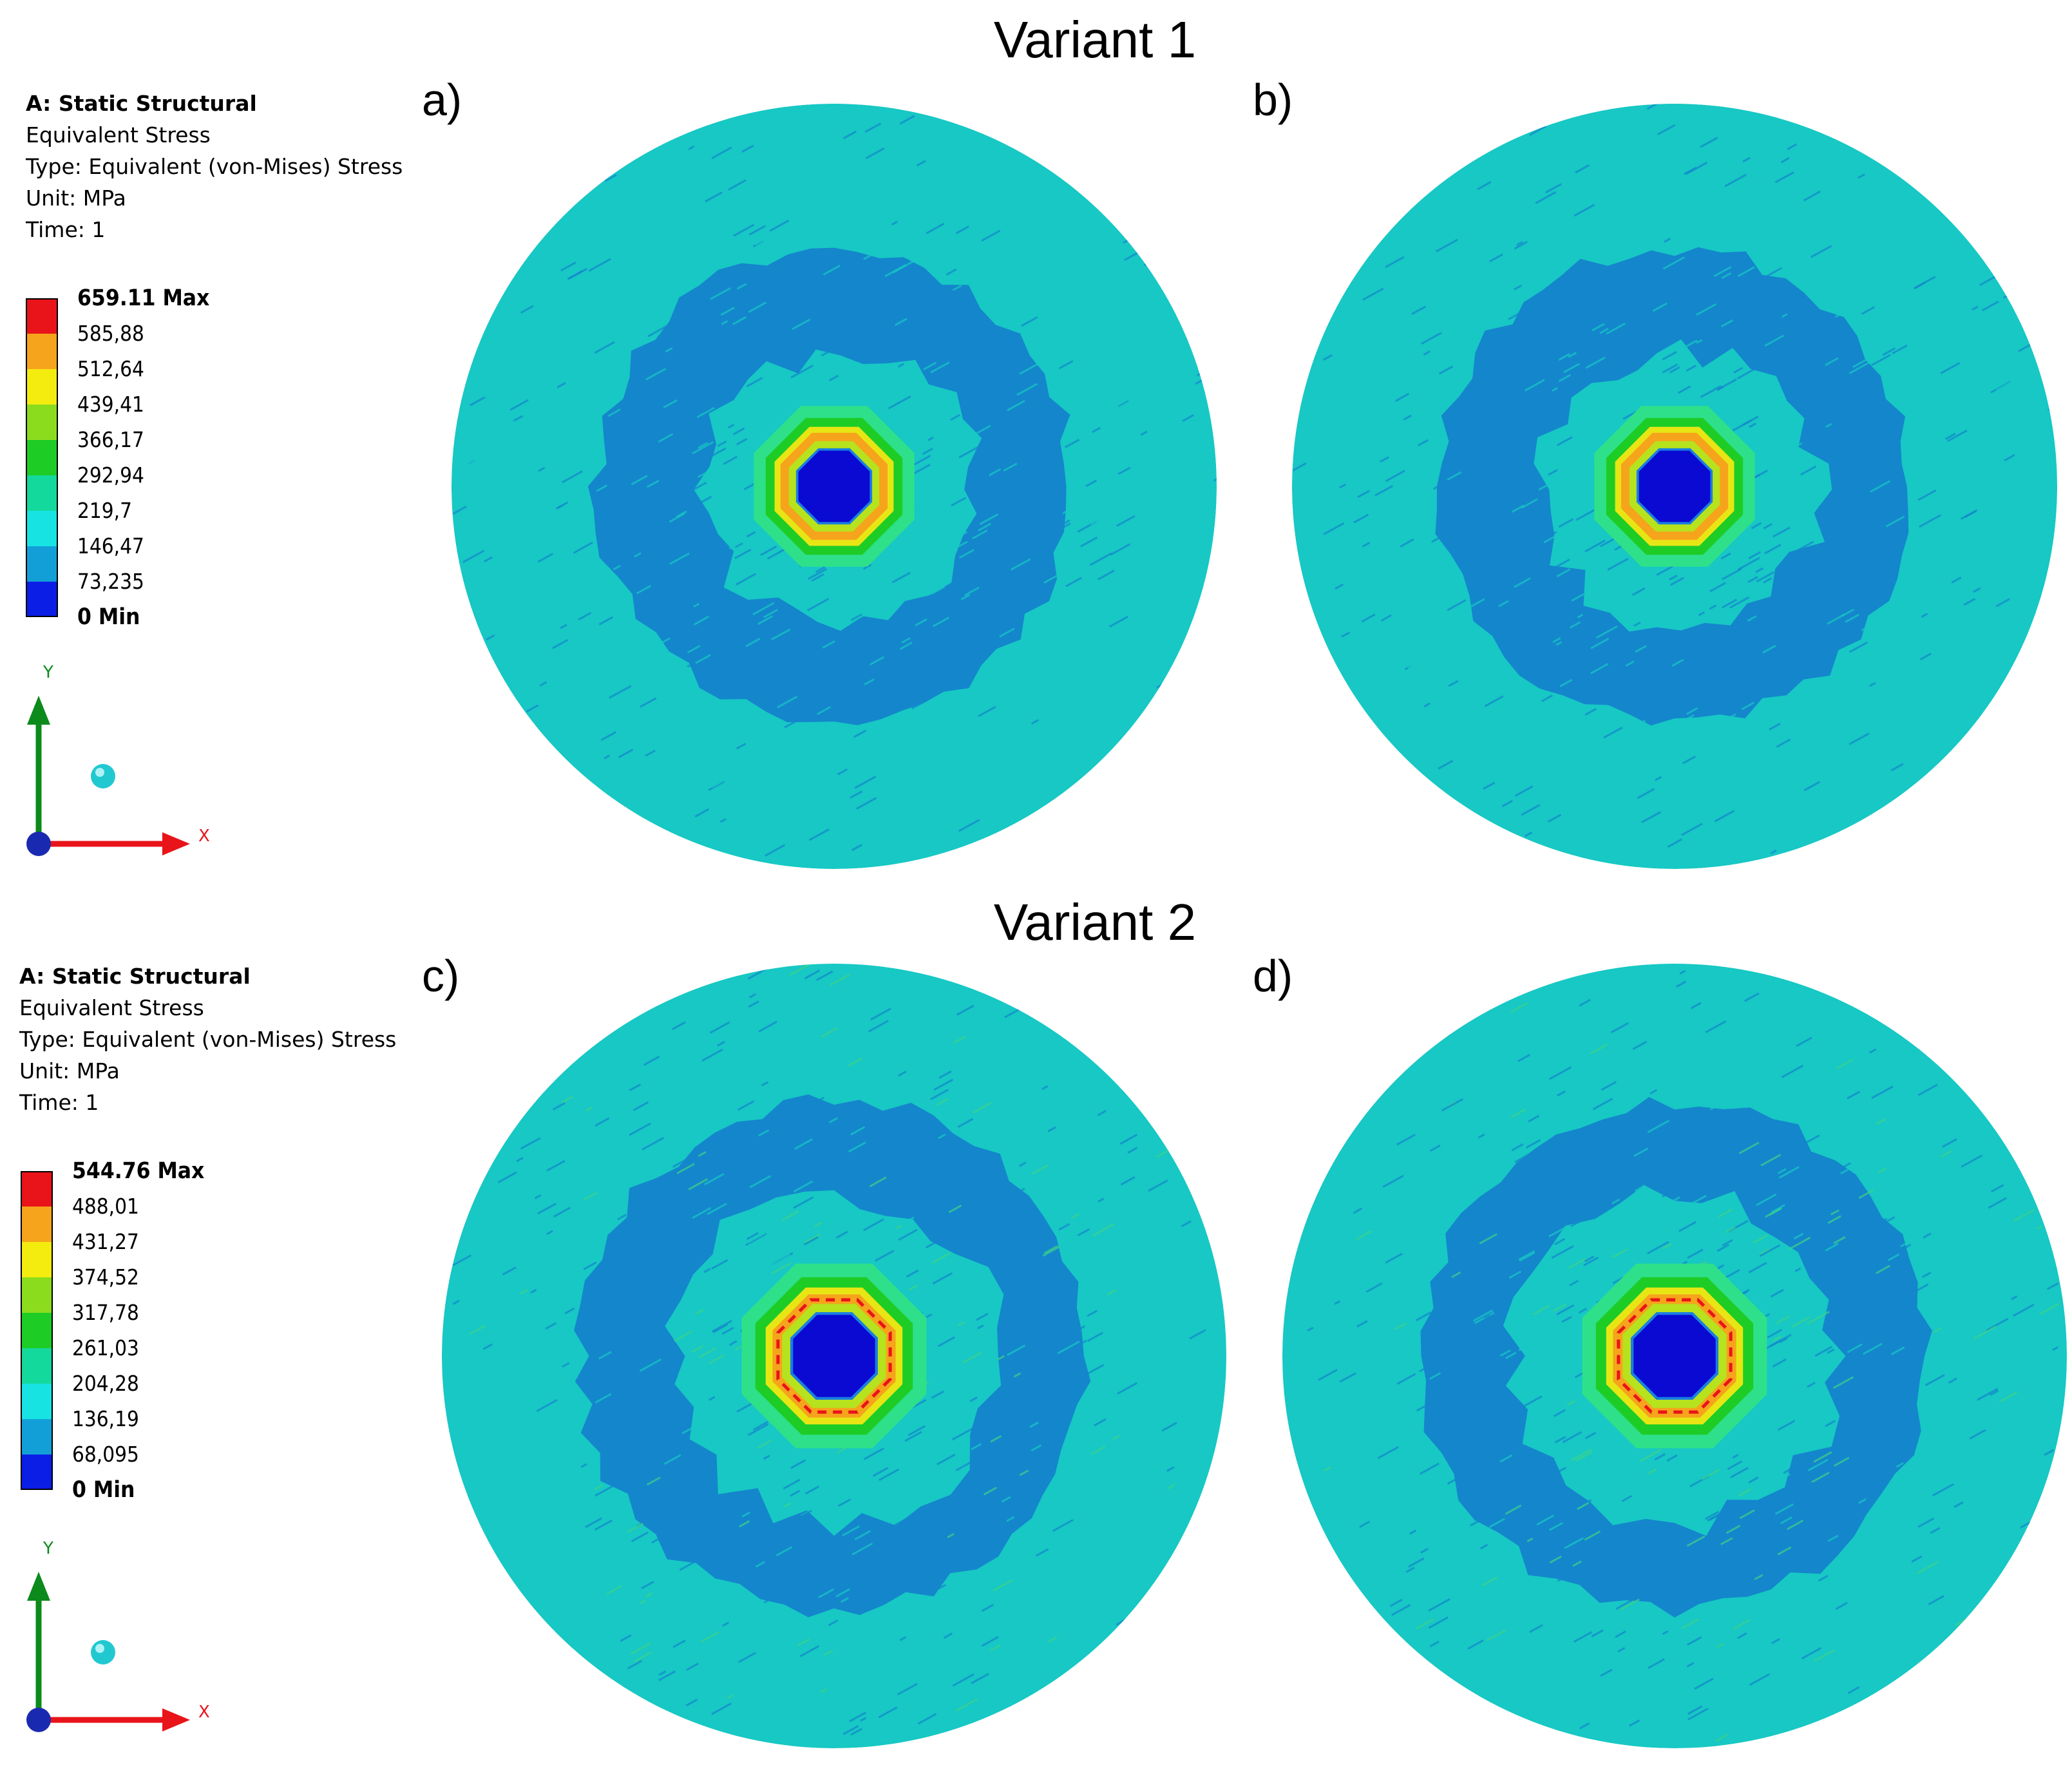  Describe the element at coordinates (103, 1652) in the screenshot. I see `z-axis-dot` at that location.